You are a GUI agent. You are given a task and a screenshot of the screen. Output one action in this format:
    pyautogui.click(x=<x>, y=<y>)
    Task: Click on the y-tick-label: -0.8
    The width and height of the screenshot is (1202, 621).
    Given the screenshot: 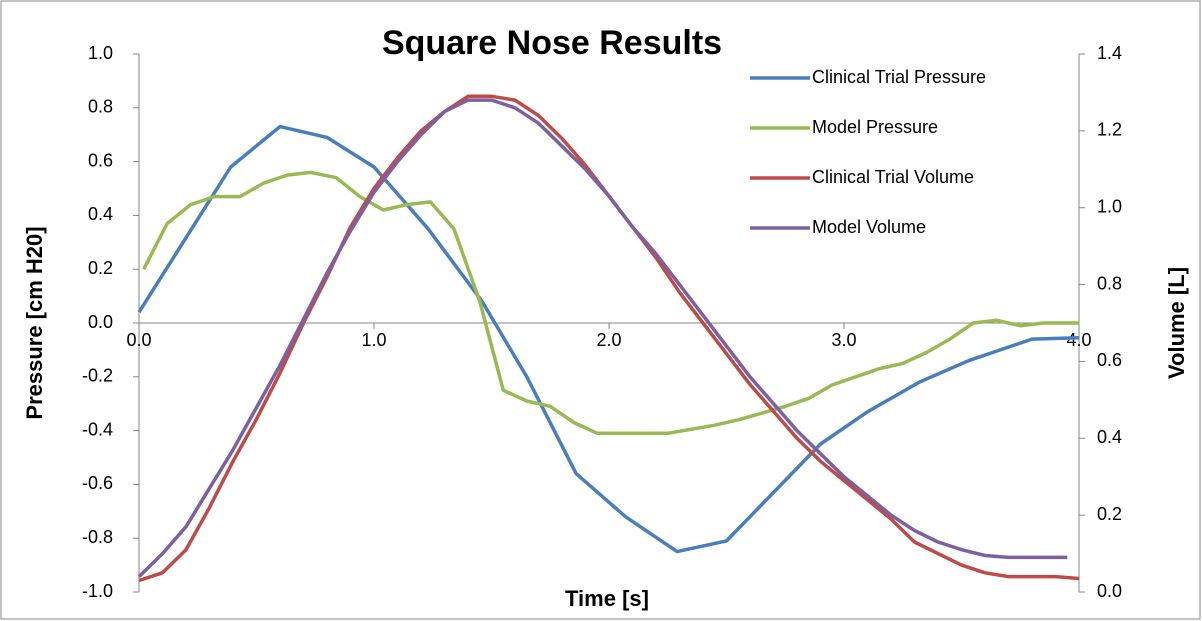 What is the action you would take?
    pyautogui.click(x=97, y=537)
    